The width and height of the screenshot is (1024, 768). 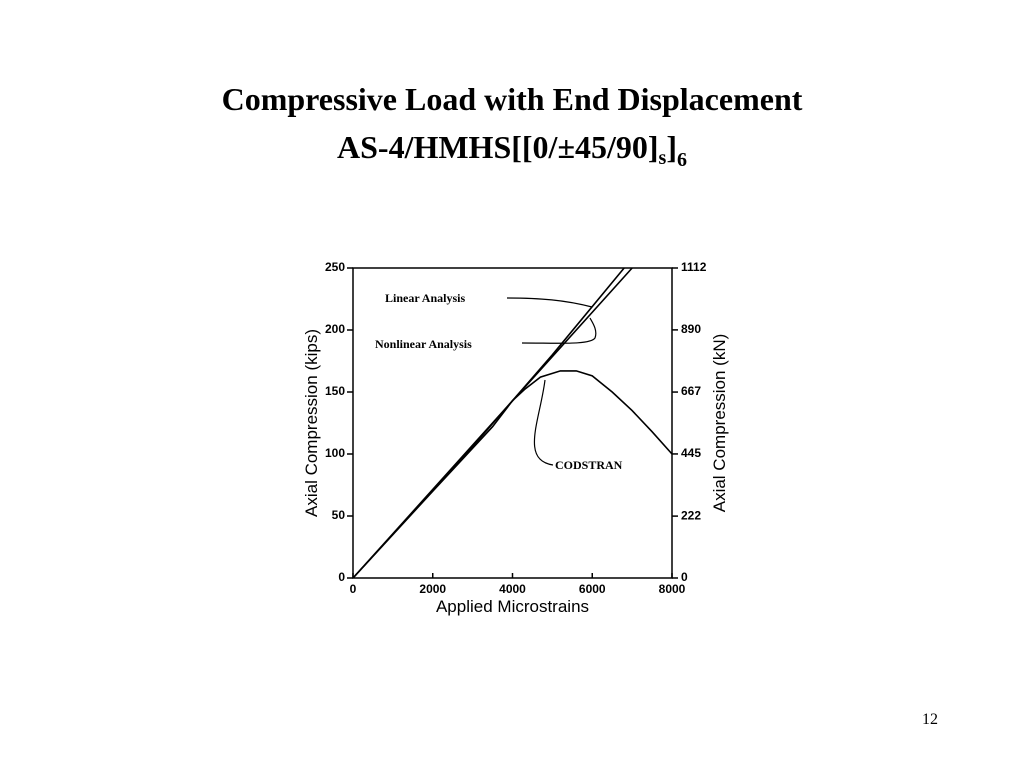 What do you see at coordinates (691, 391) in the screenshot?
I see `y2-tick-label: 667` at bounding box center [691, 391].